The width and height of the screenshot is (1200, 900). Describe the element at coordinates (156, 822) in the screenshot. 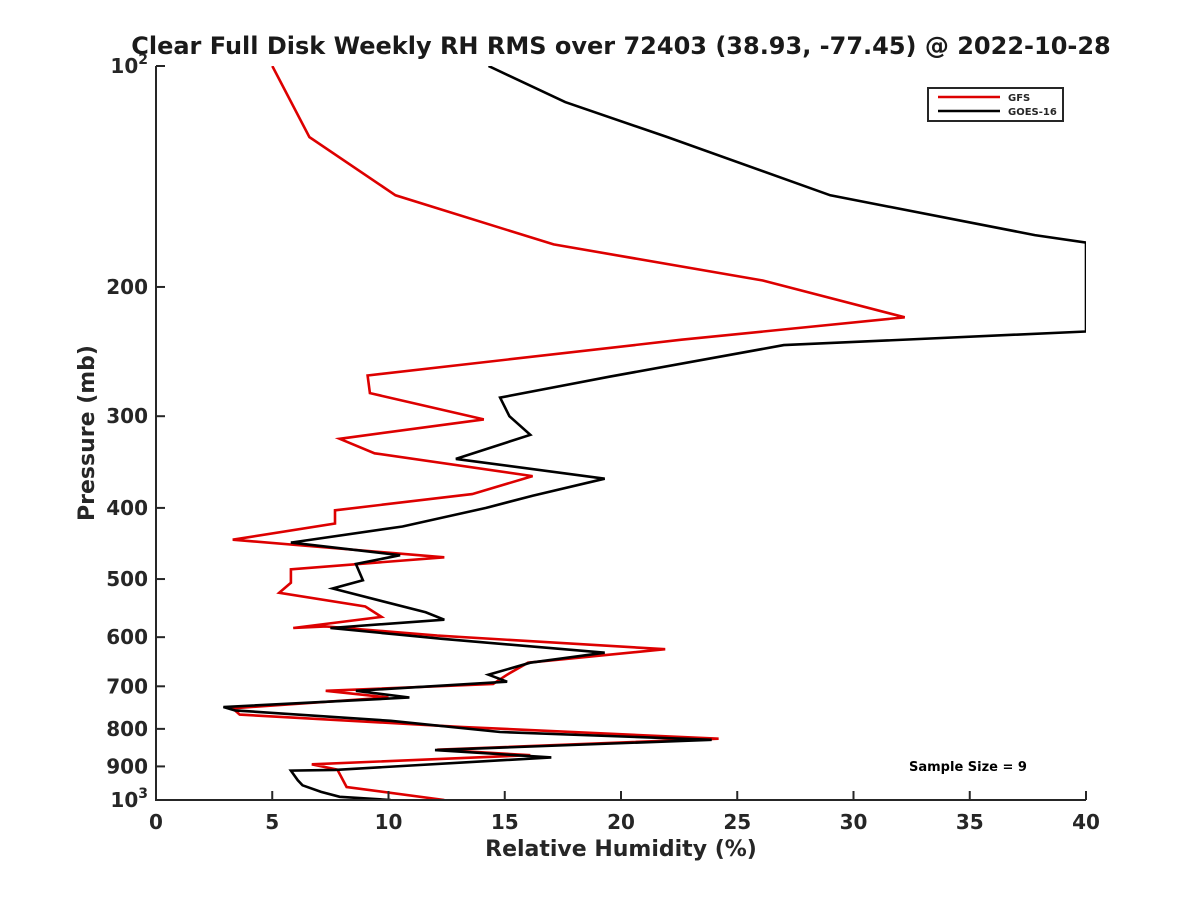

I see `x-tick-label: 0` at that location.